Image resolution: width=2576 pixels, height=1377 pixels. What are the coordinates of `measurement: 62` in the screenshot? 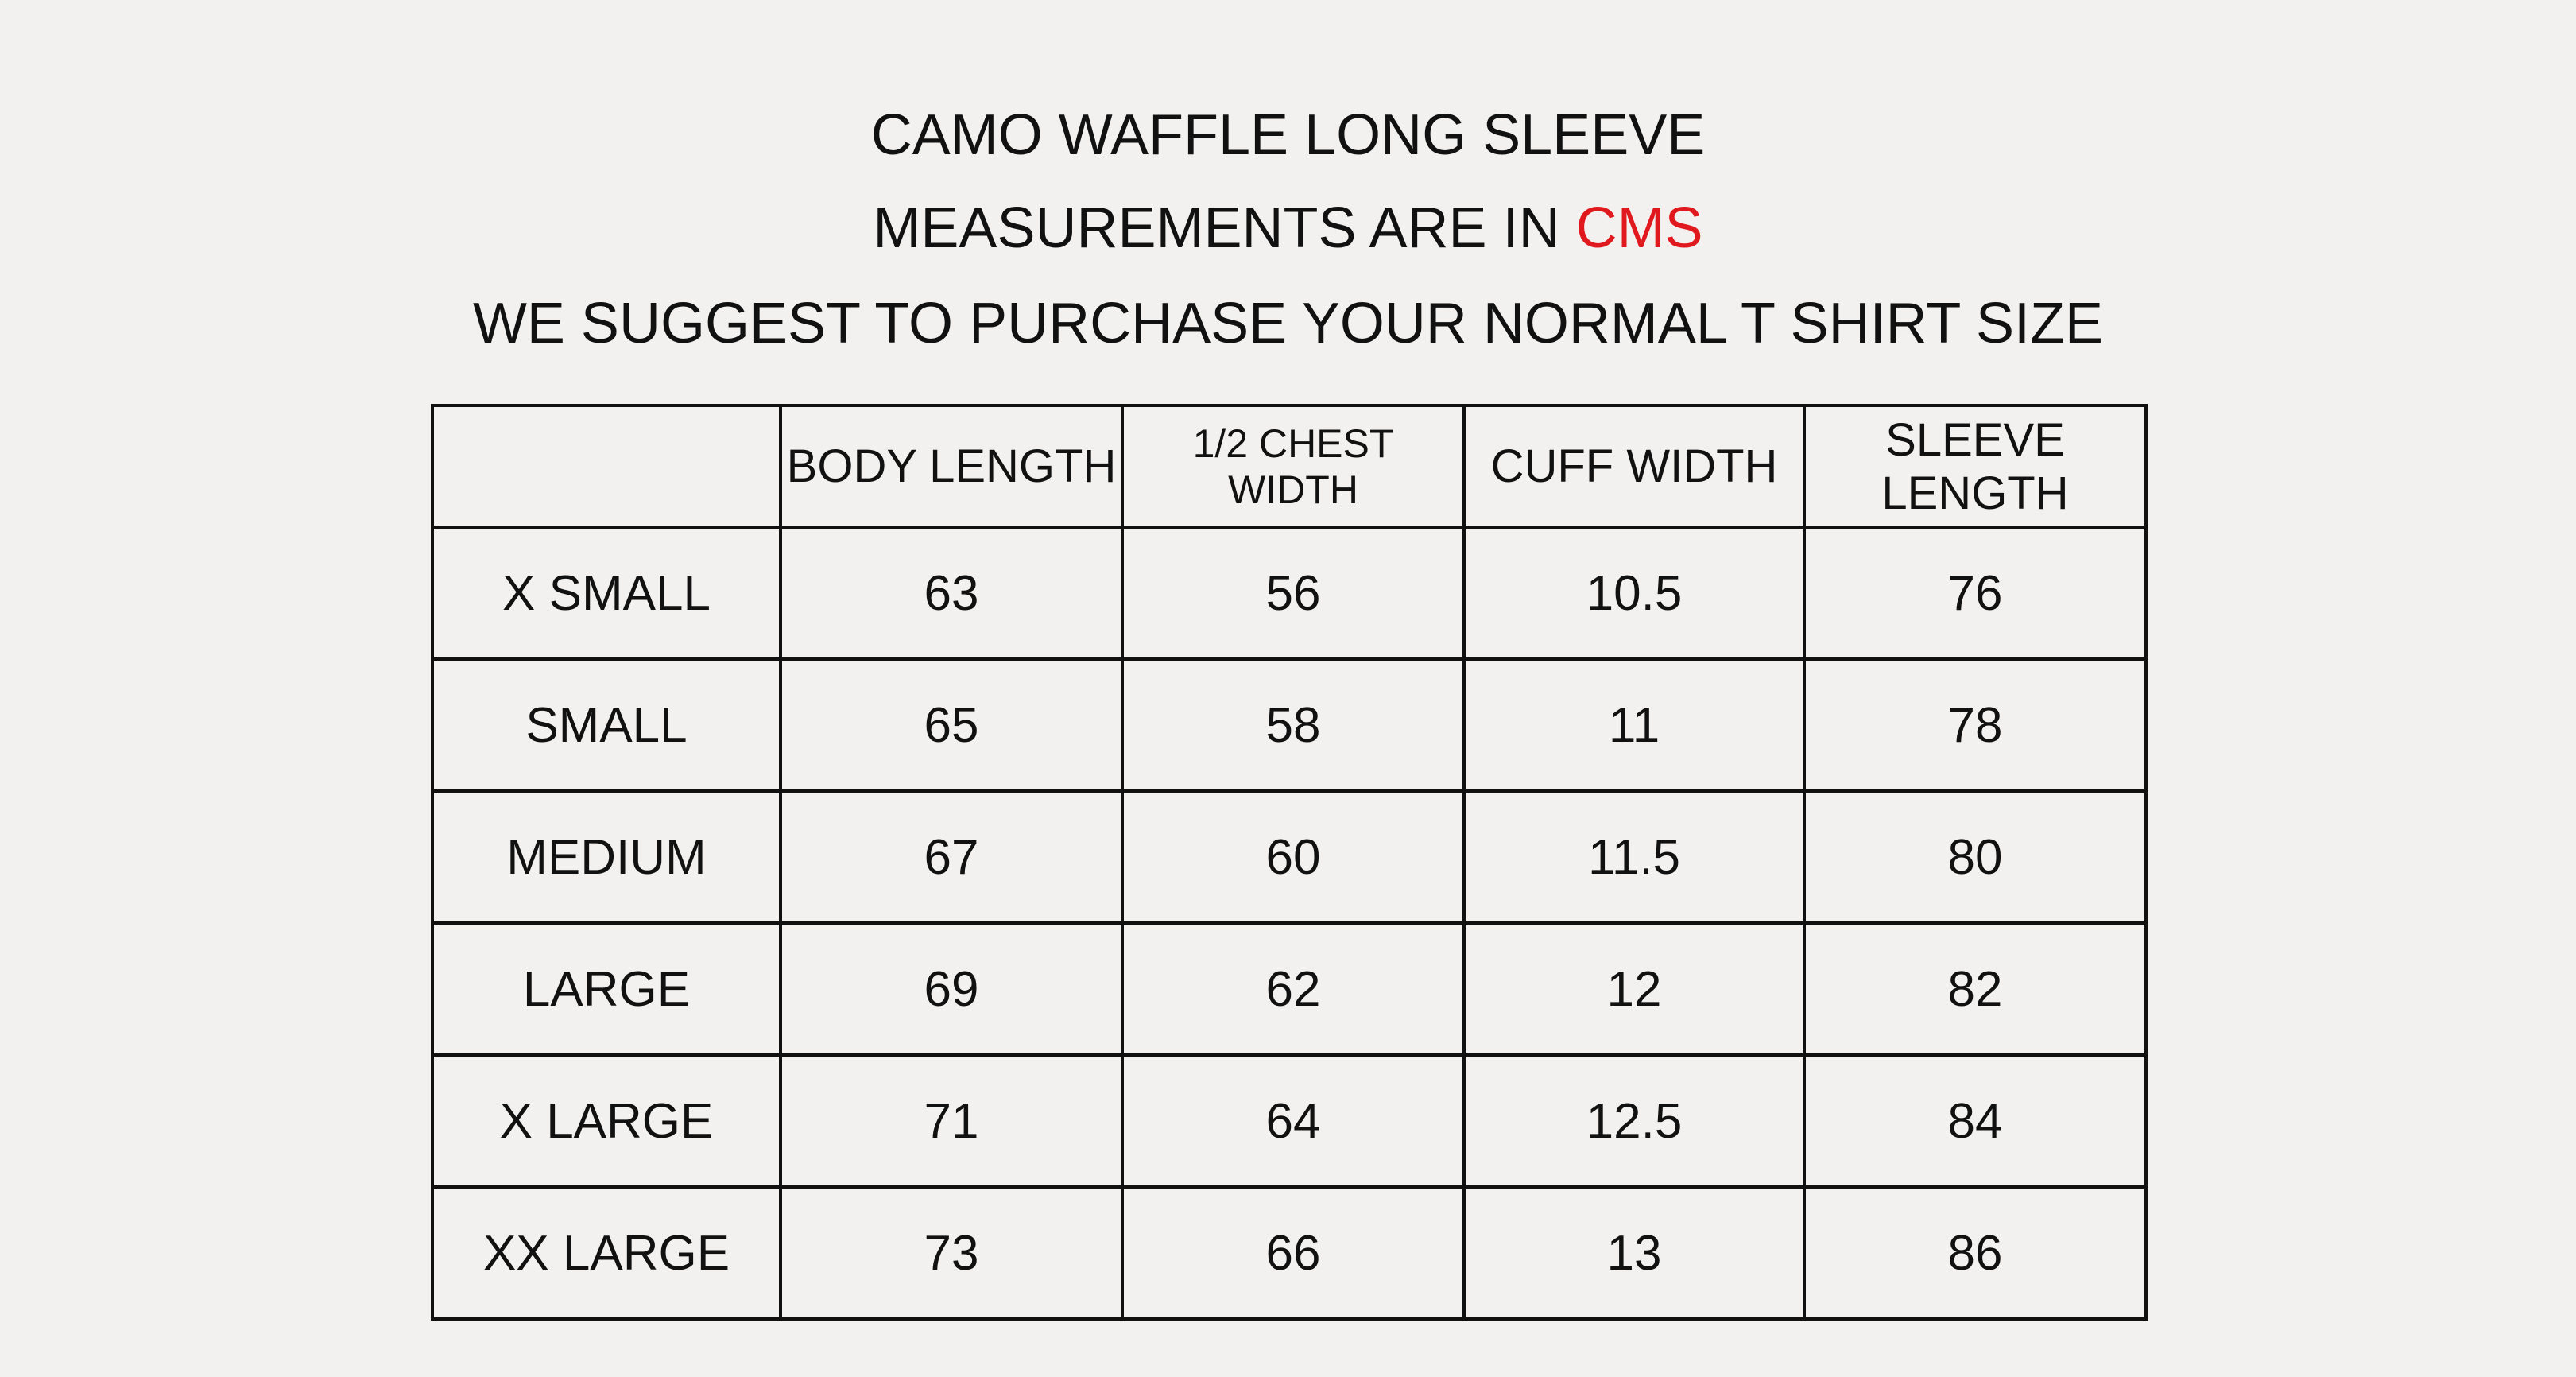 It's located at (1293, 989).